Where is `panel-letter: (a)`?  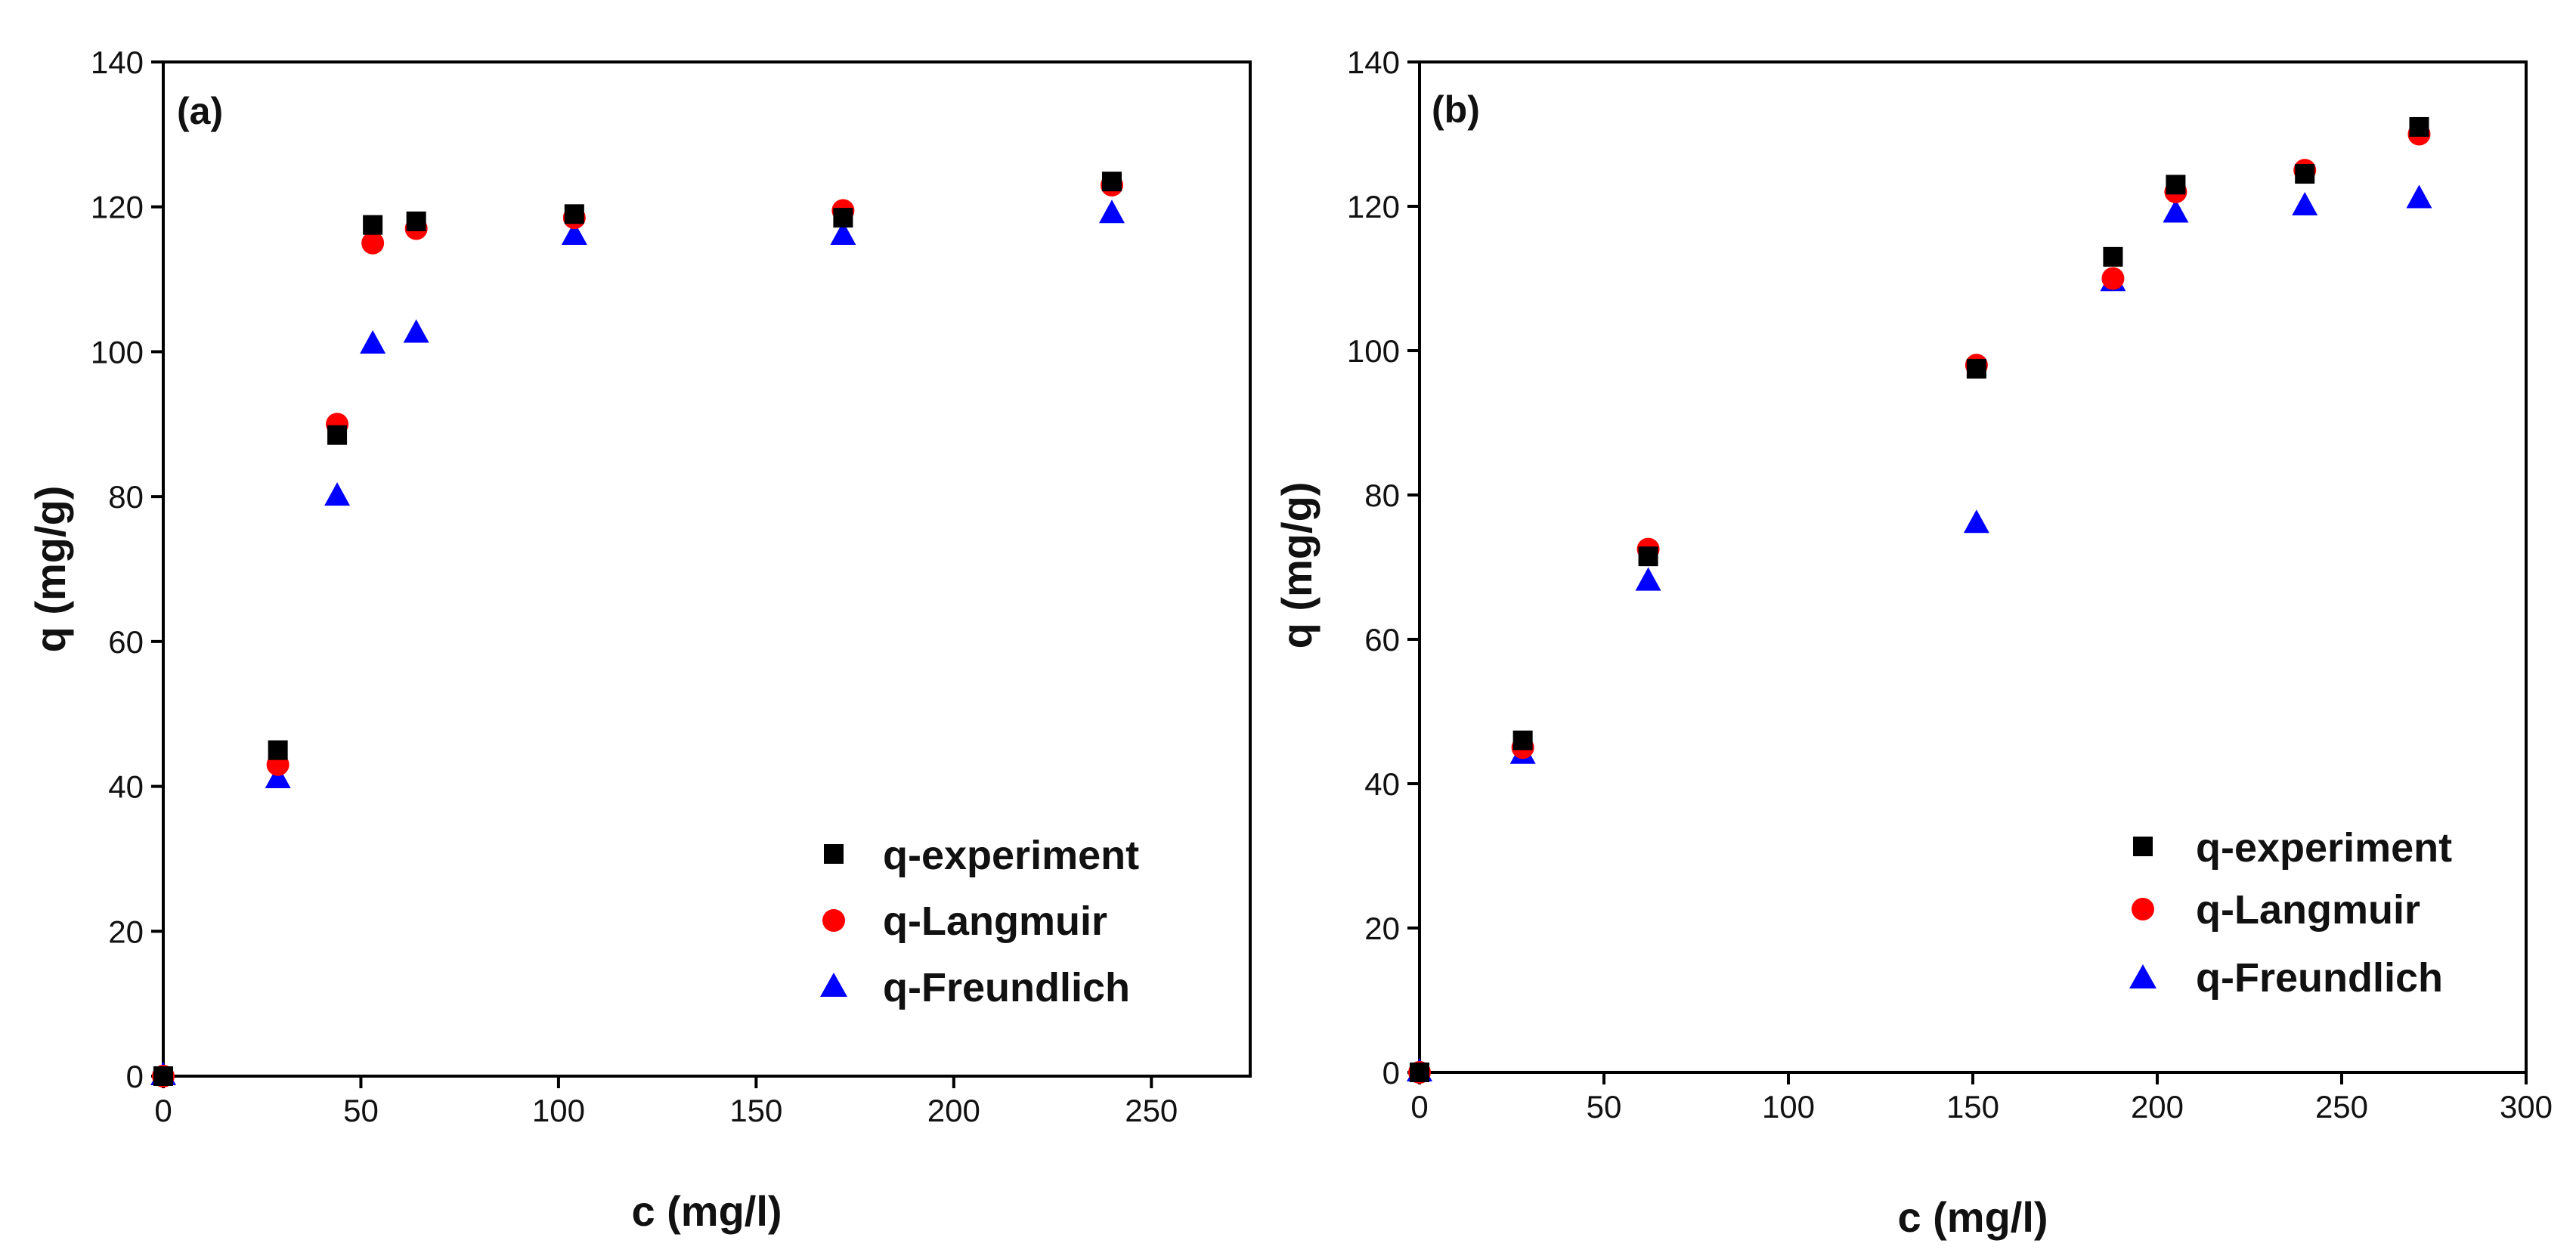 panel-letter: (a) is located at coordinates (200, 111).